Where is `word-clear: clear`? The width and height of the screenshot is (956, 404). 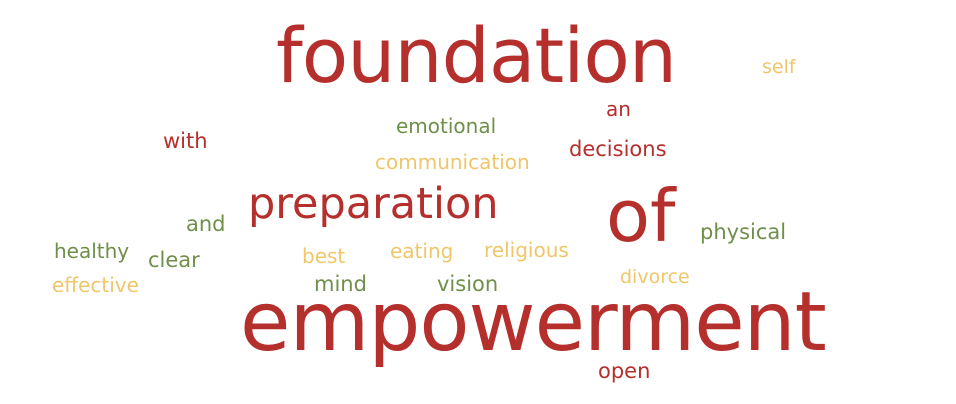
word-clear: clear is located at coordinates (174, 260).